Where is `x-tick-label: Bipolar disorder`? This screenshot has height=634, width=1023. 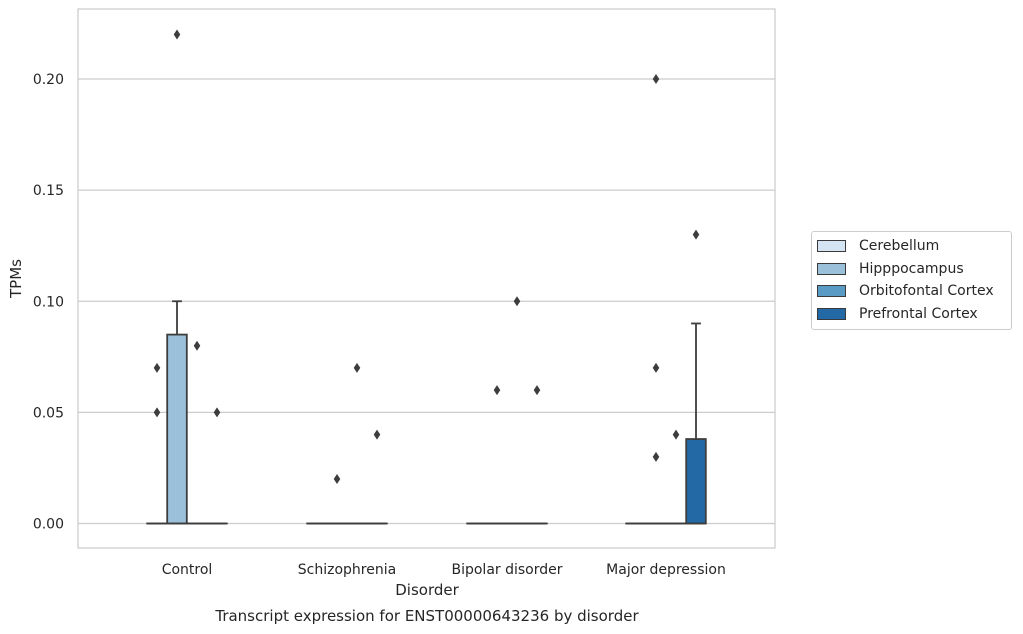
x-tick-label: Bipolar disorder is located at coordinates (506, 570).